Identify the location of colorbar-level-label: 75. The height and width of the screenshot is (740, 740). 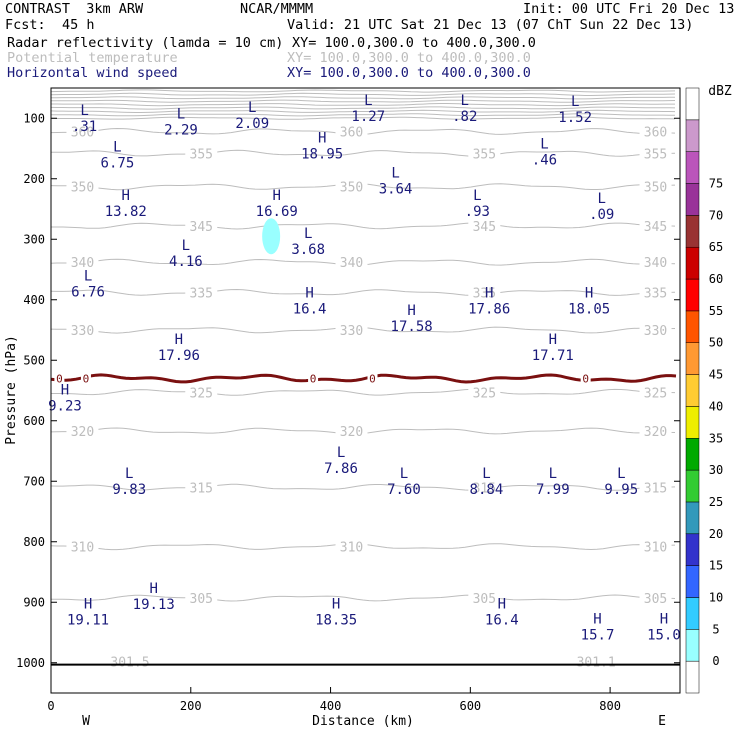
(716, 184).